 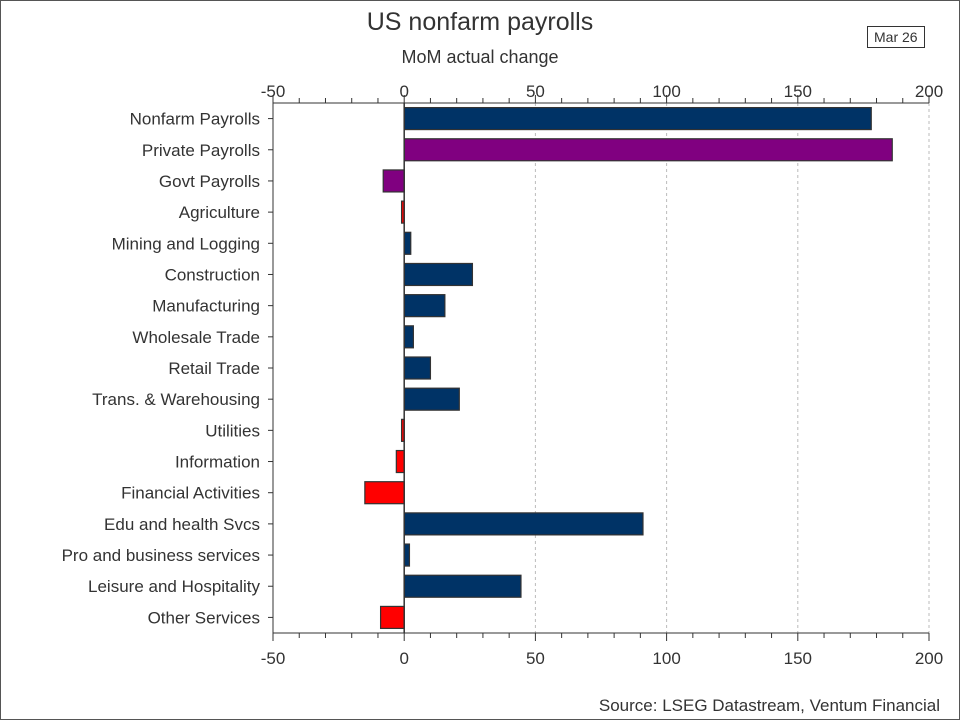 I want to click on top-tick-label: 50, so click(x=535, y=91).